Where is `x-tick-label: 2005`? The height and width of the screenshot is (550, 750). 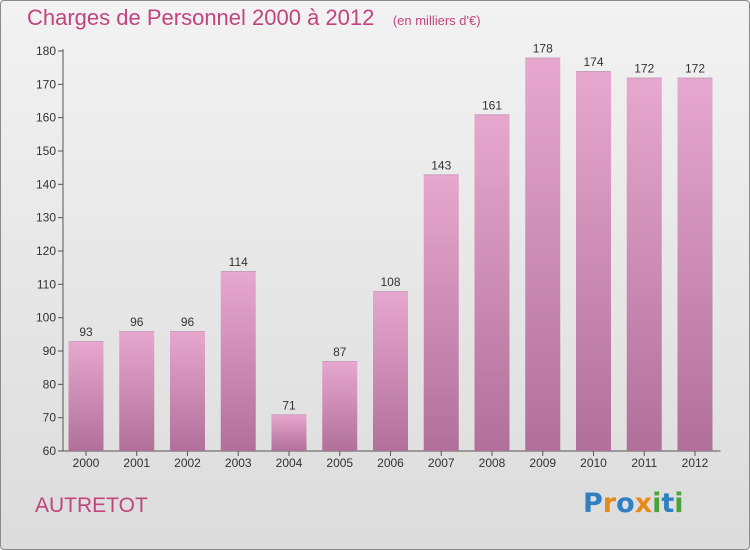
x-tick-label: 2005 is located at coordinates (339, 463).